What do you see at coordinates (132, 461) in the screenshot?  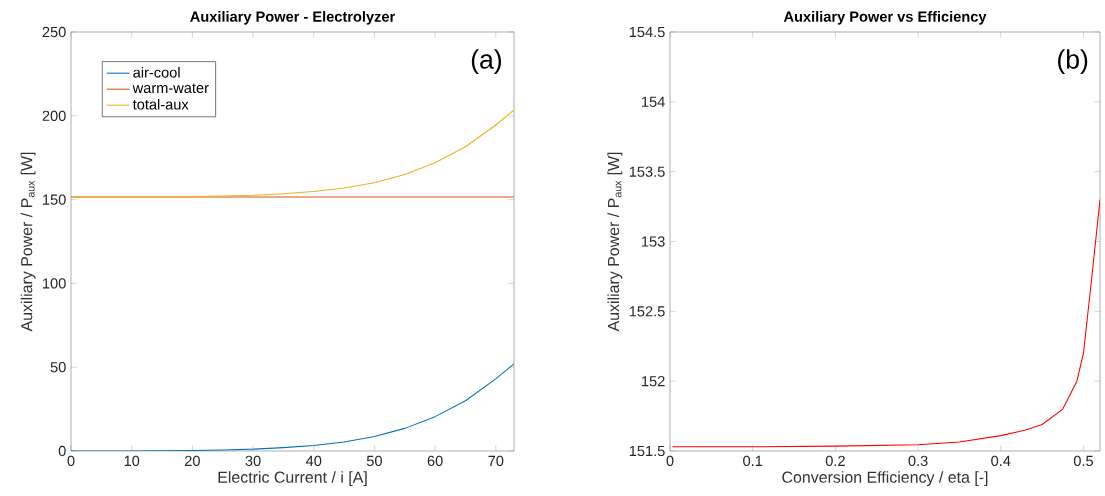 I see `x-tick-label: 10` at bounding box center [132, 461].